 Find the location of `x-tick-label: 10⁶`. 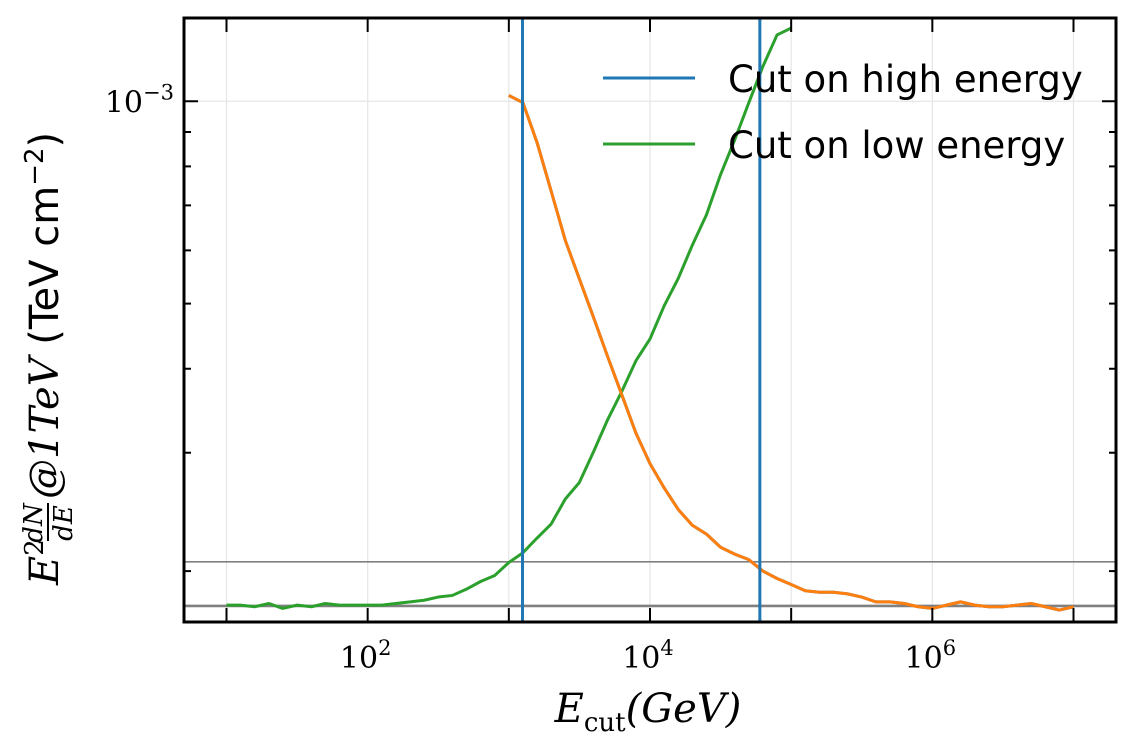

x-tick-label: 10⁶ is located at coordinates (931, 656).